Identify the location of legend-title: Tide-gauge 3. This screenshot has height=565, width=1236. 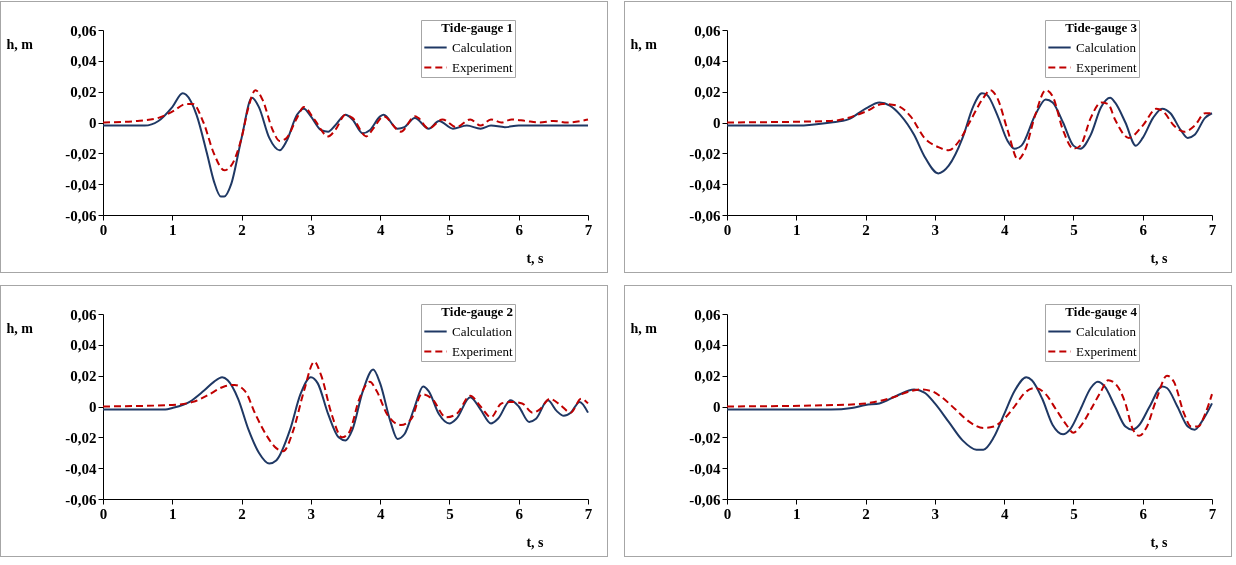
(1101, 27).